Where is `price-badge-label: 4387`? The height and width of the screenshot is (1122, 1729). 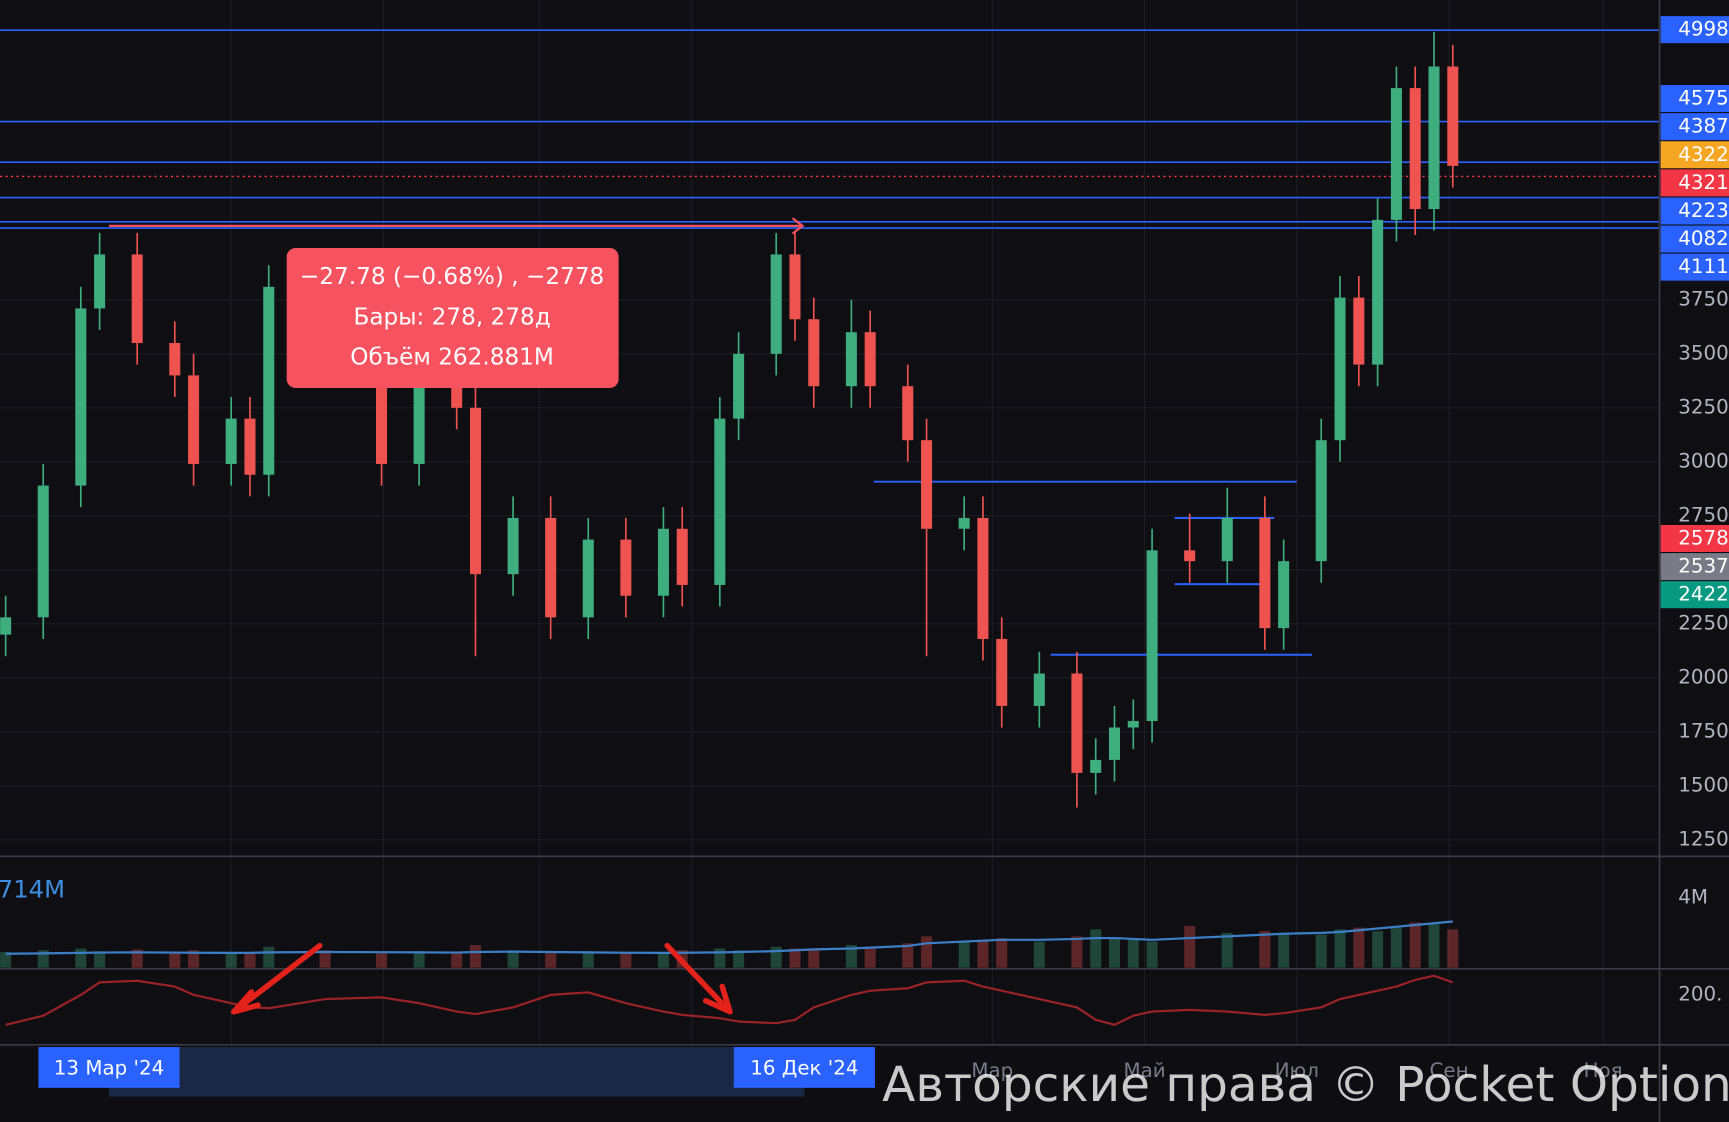
price-badge-label: 4387 is located at coordinates (1703, 126).